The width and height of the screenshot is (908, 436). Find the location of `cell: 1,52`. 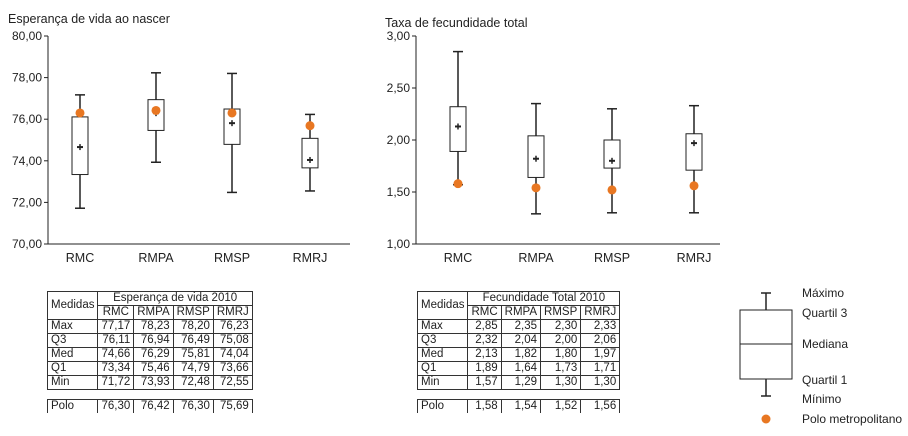

cell: 1,52 is located at coordinates (561, 406).